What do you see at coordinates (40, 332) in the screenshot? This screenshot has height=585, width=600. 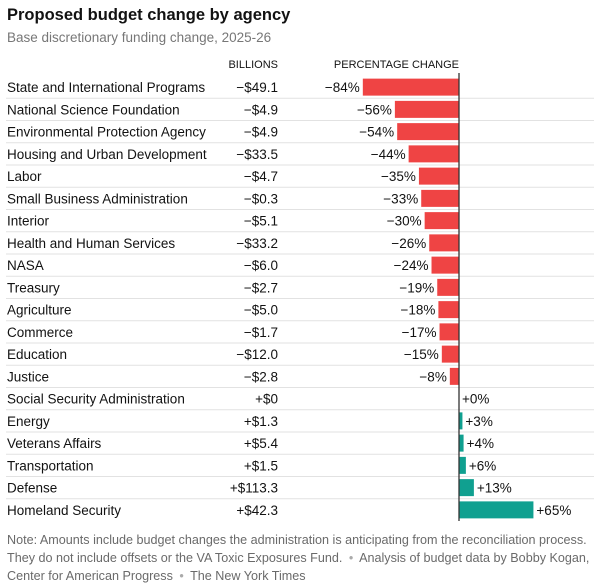 I see `agency-label: Commerce` at bounding box center [40, 332].